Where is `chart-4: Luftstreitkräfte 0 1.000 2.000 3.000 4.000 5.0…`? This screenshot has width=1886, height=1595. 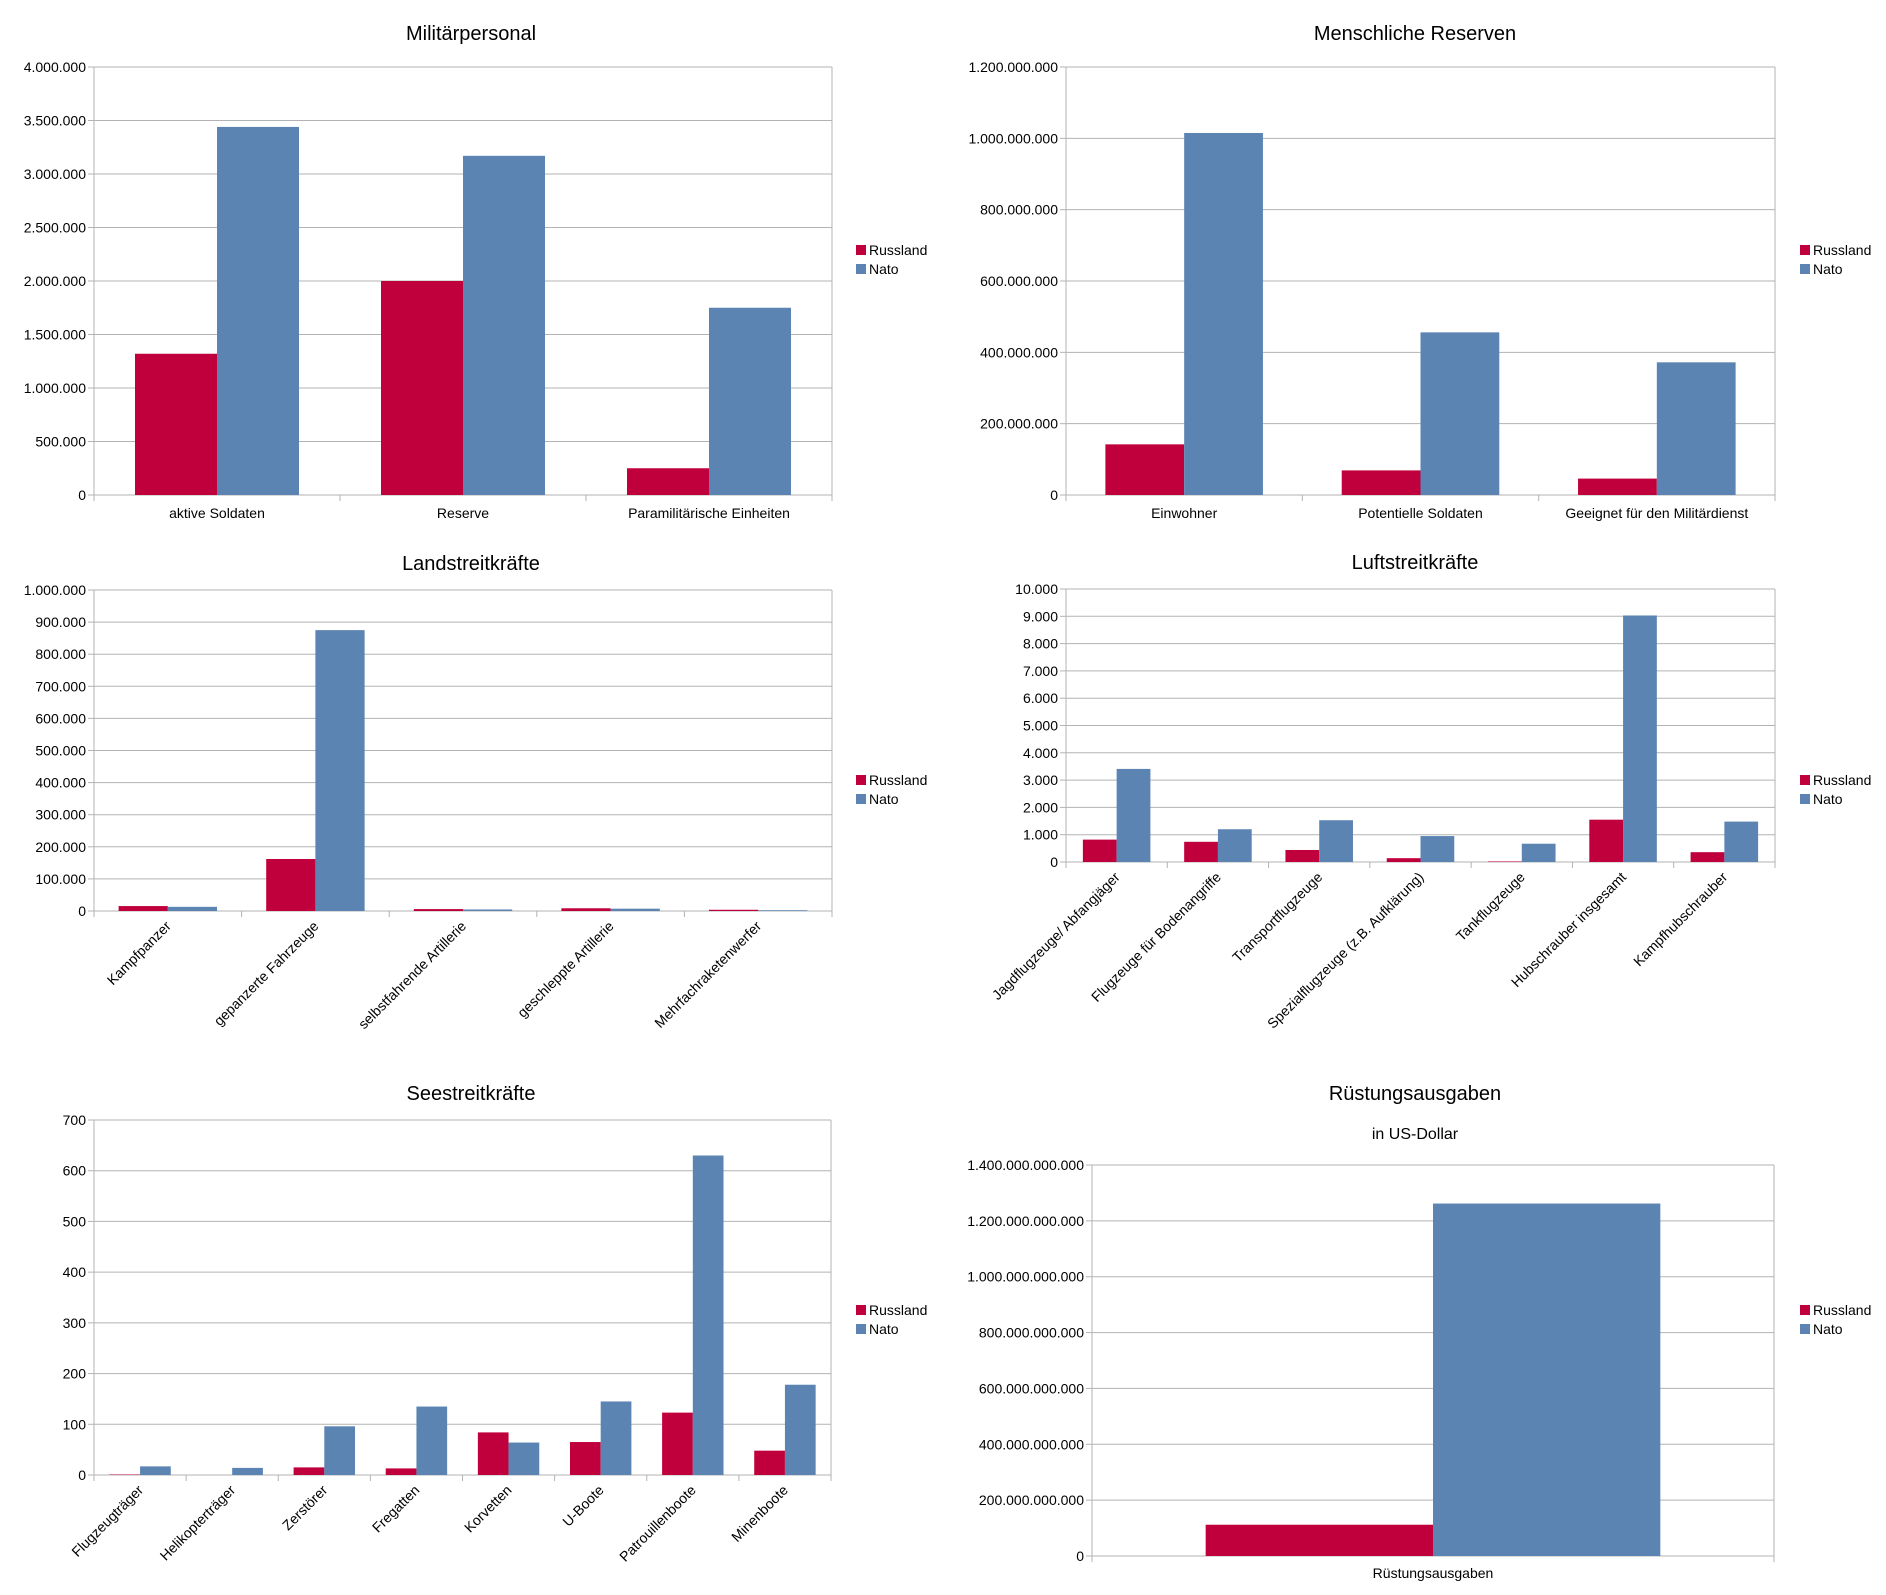
chart-4: Luftstreitkräfte 0 1.000 2.000 3.000 4.000 5.0… is located at coordinates (1430, 791).